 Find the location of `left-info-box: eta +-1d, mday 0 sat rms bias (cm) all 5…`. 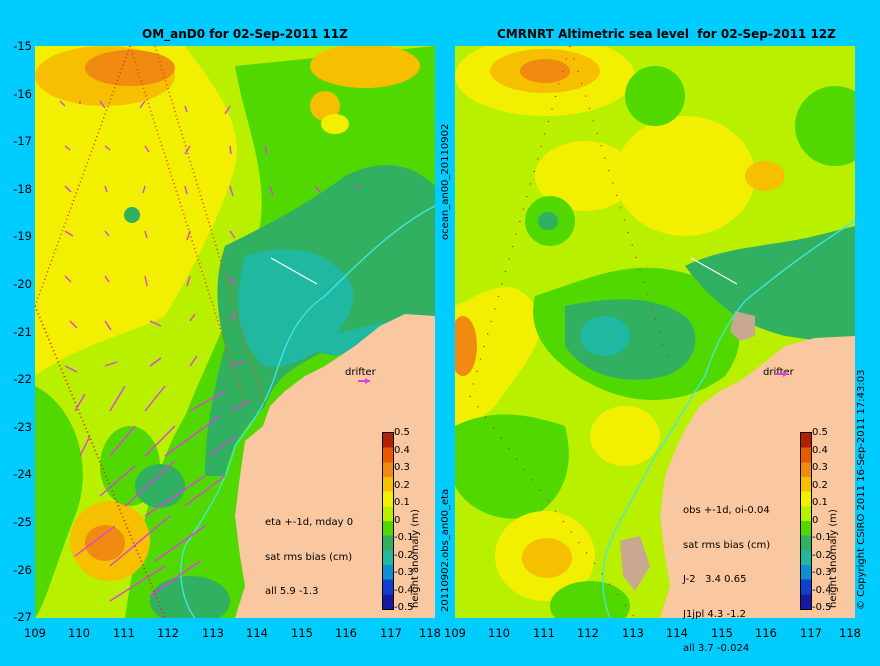

left-info-box: eta +-1d, mday 0 sat rms bias (cm) all 5… is located at coordinates (309, 551).